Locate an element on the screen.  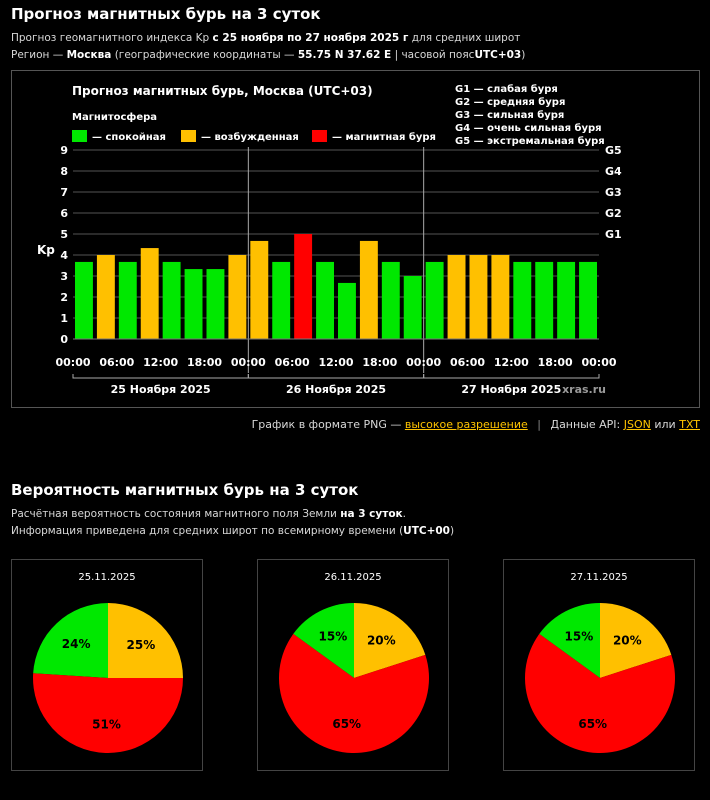
y-axis-label: Kp is located at coordinates (46, 250).